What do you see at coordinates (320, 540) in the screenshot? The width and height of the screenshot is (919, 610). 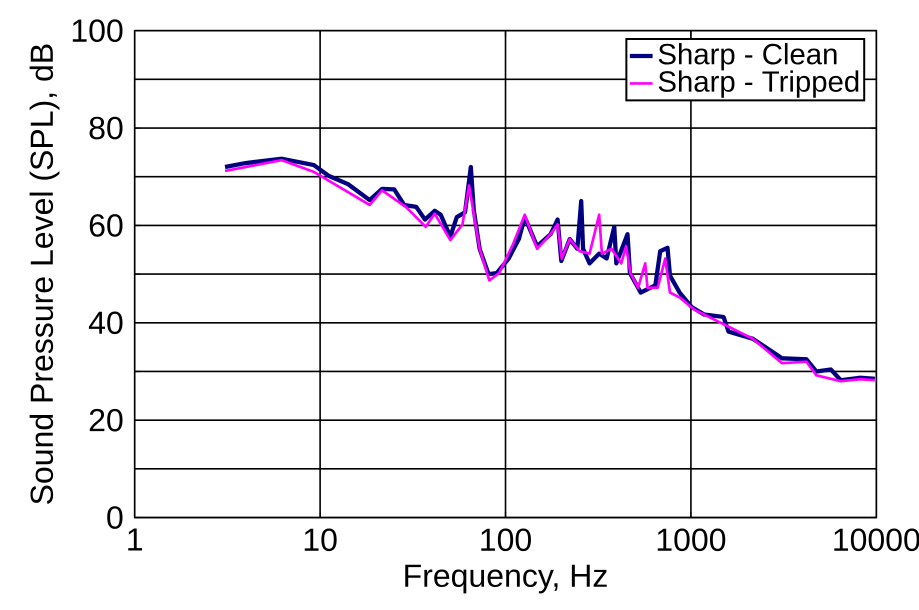 I see `x-tick-label: 10` at bounding box center [320, 540].